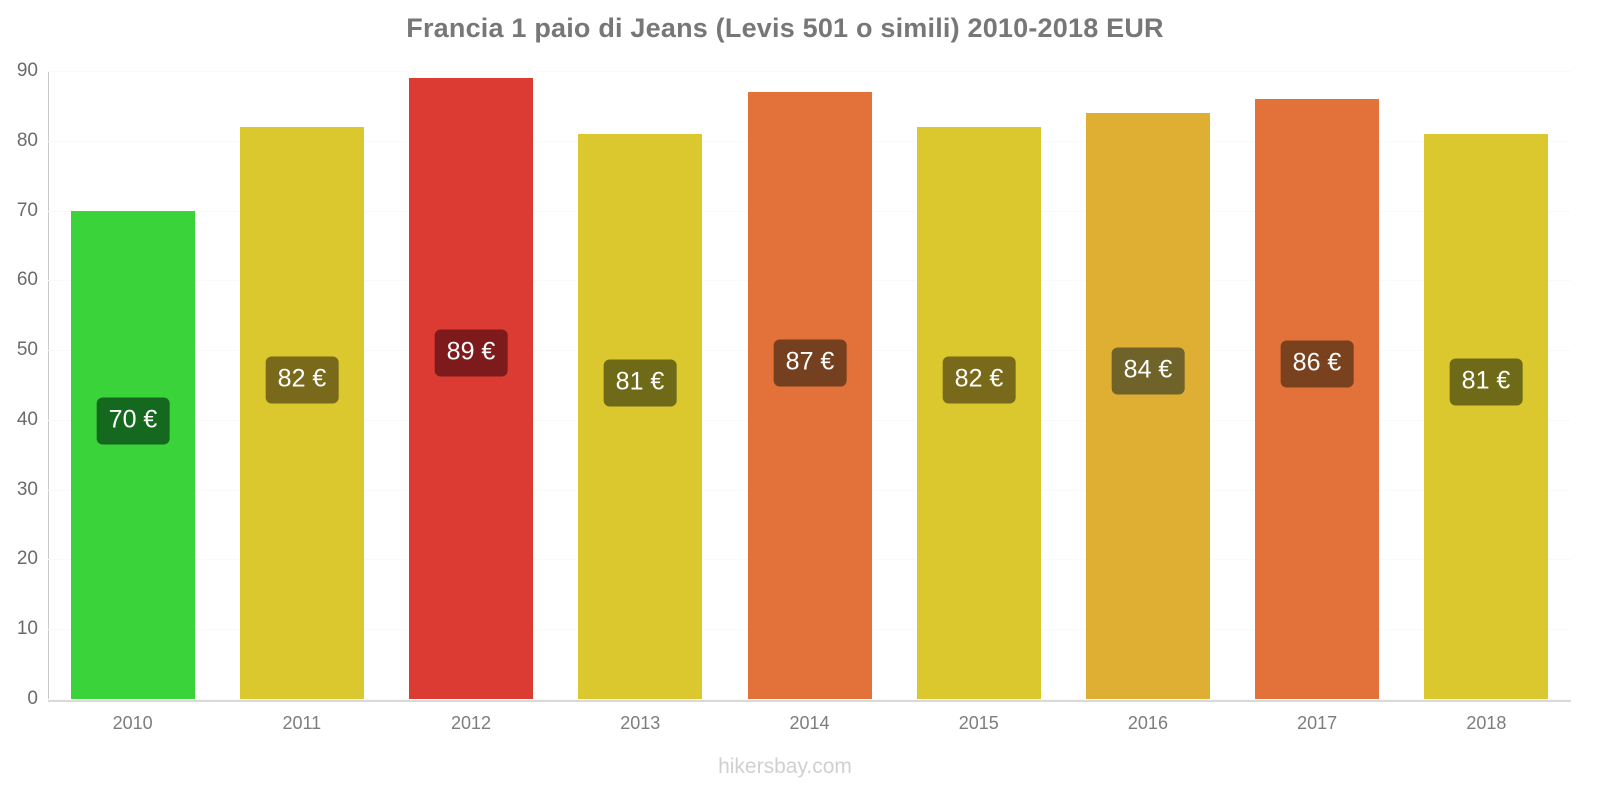 The width and height of the screenshot is (1600, 800). What do you see at coordinates (471, 353) in the screenshot?
I see `bar-value-label: 89 €` at bounding box center [471, 353].